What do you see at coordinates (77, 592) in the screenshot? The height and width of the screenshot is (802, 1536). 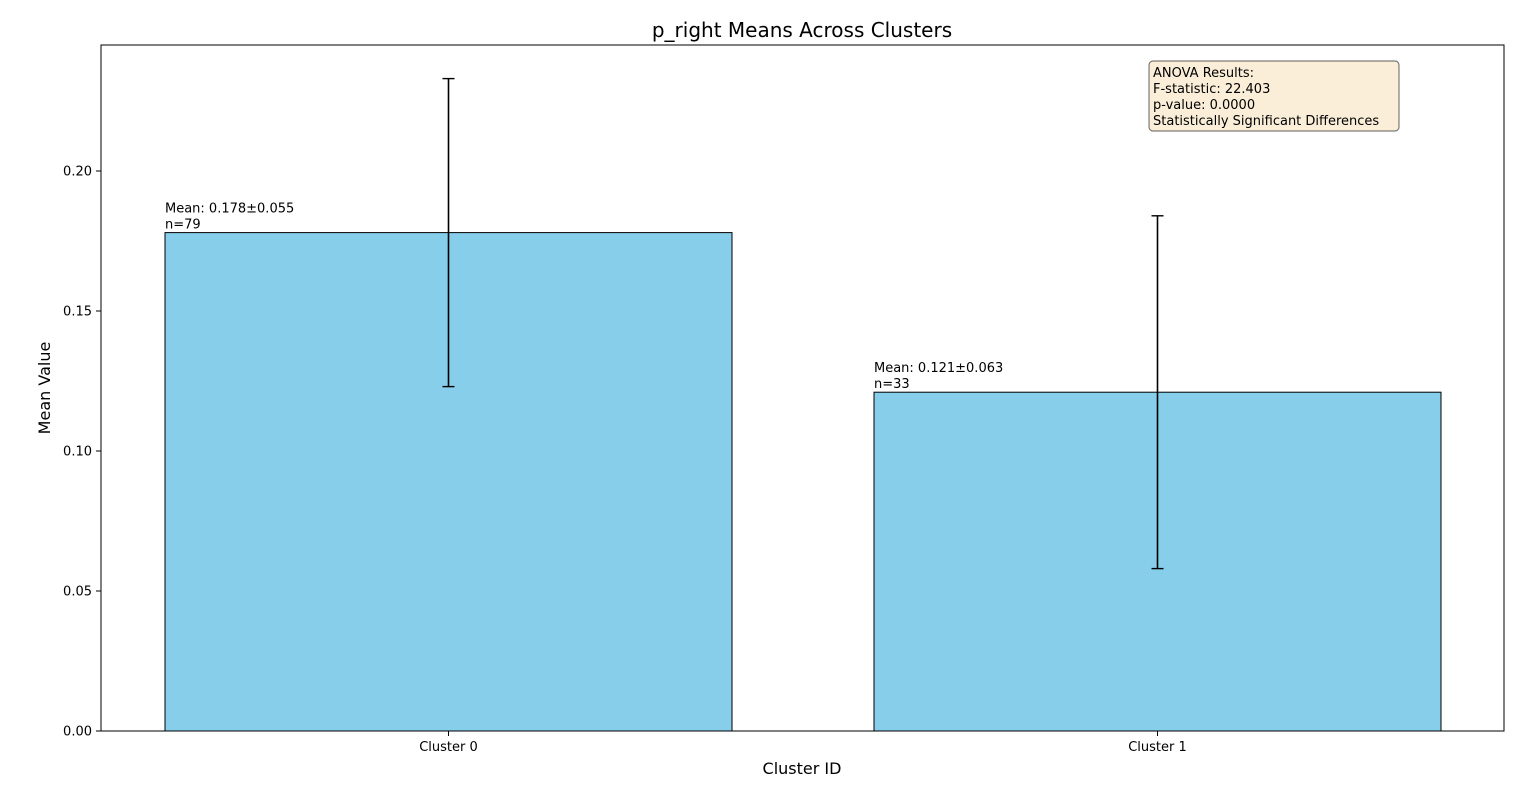 I see `y-tick-label: 0.05` at bounding box center [77, 592].